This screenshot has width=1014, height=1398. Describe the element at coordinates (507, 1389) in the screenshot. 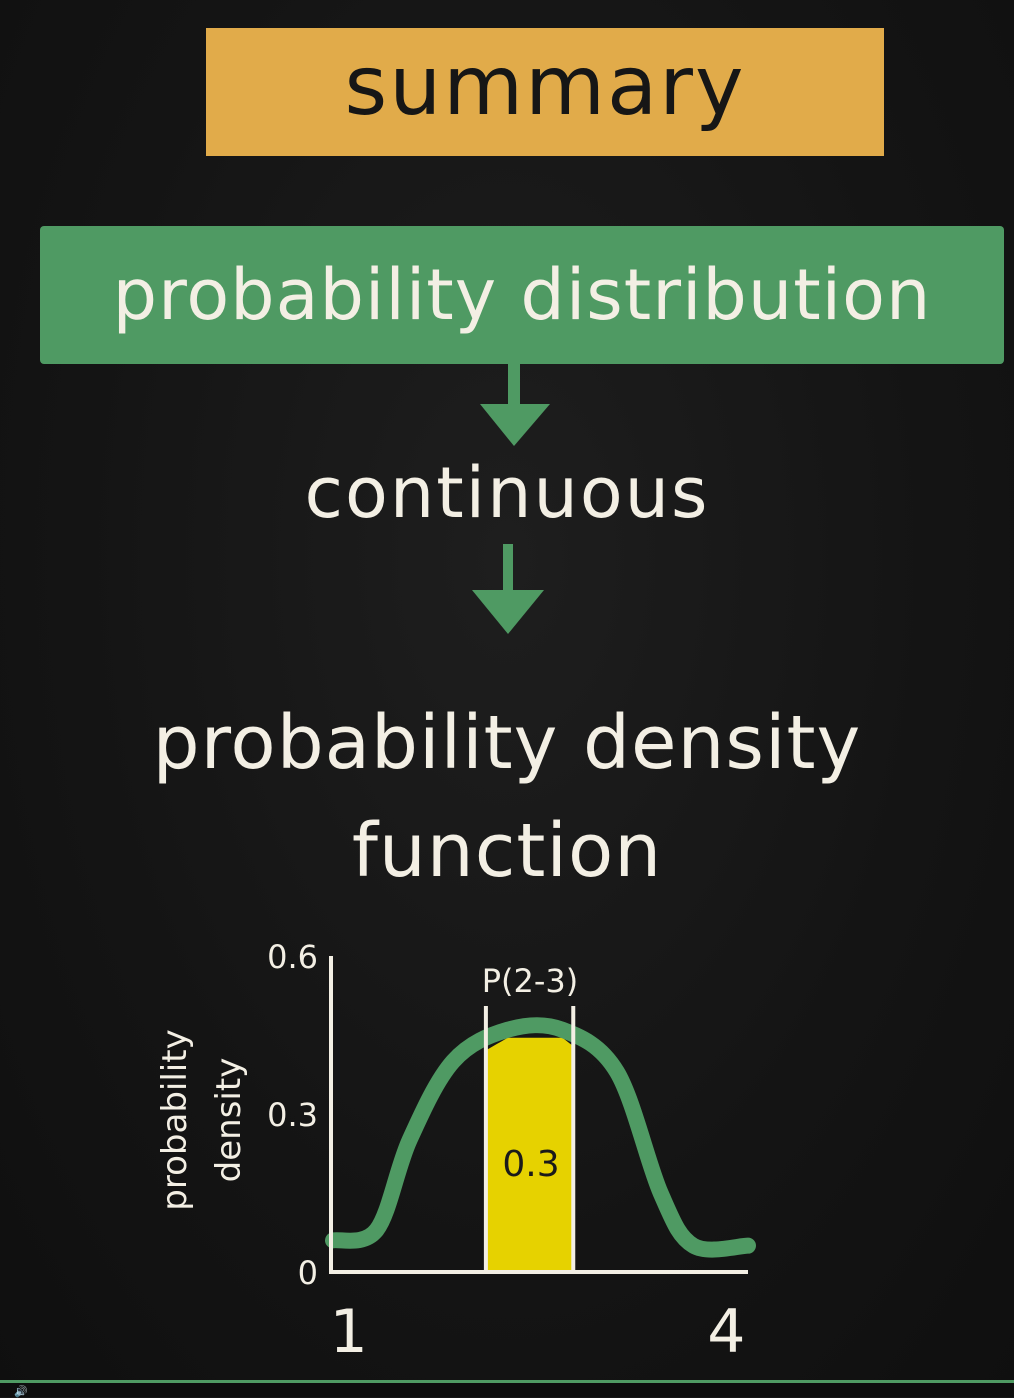

I see `video-progress-bar: 🔊` at that location.